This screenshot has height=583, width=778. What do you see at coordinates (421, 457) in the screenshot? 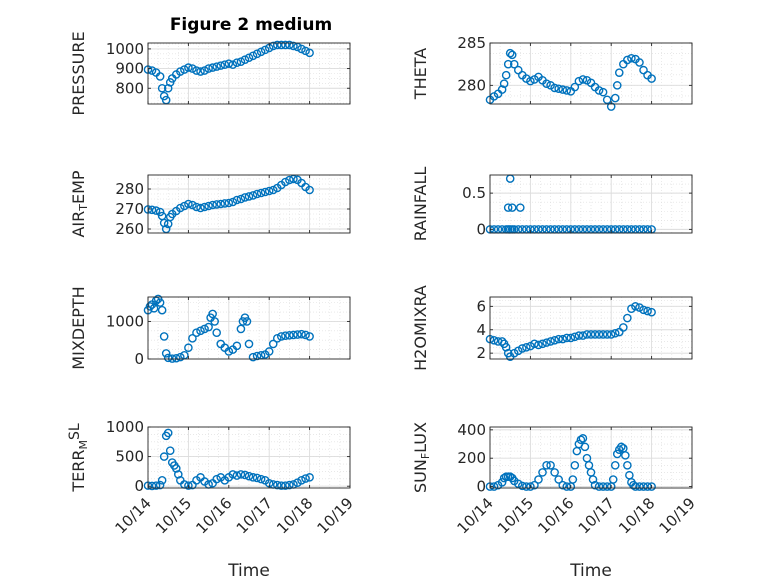
I see `y-axis-label: SUNFLUX` at bounding box center [421, 457].